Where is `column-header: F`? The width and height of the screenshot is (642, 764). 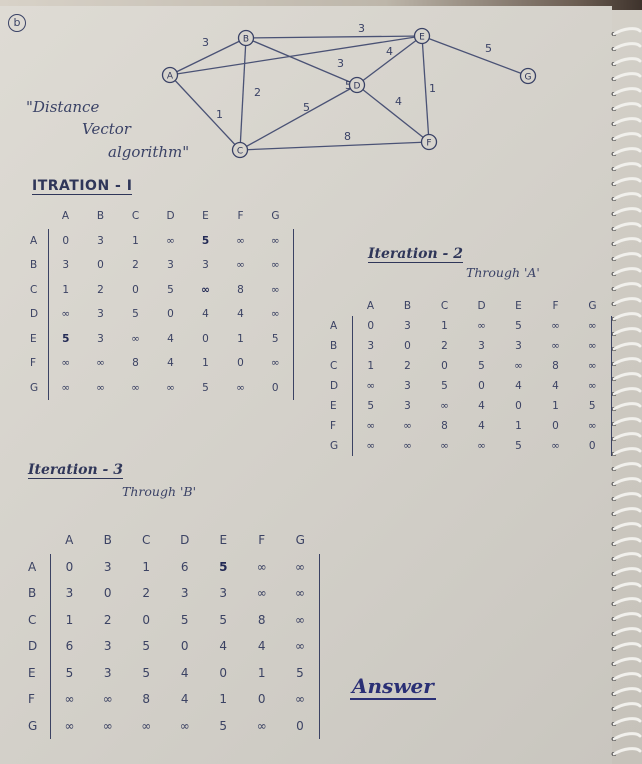 column-header: F is located at coordinates (262, 540).